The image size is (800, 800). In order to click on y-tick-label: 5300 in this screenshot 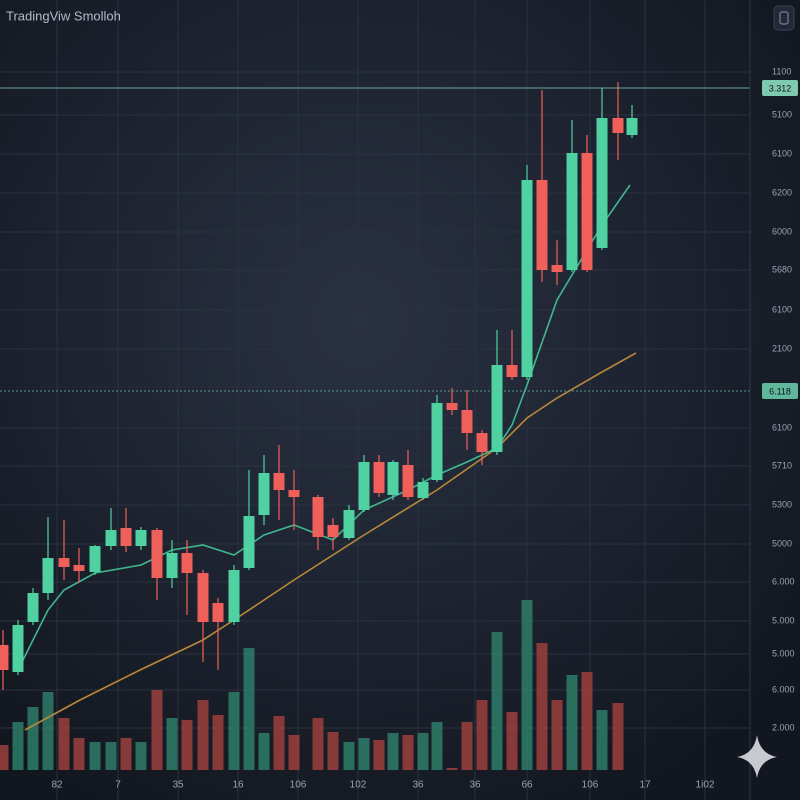, I will do `click(782, 504)`.